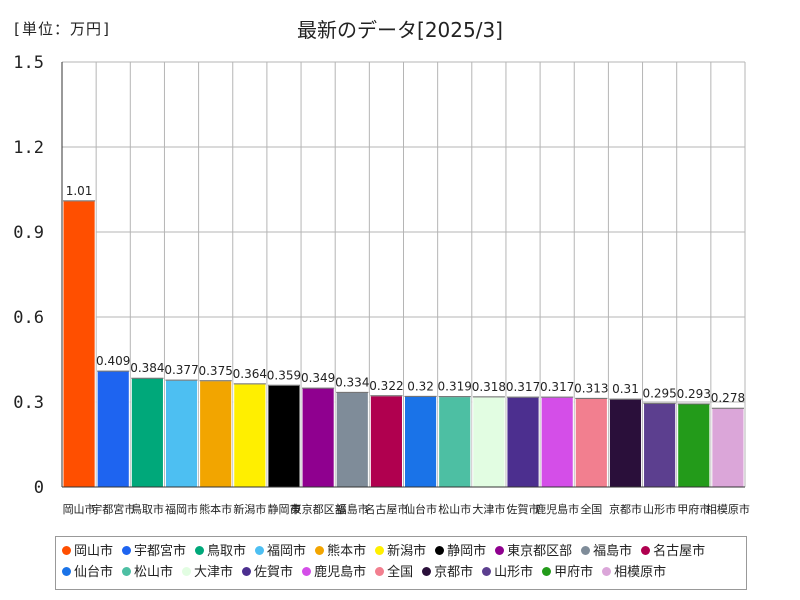 The image size is (800, 600). What do you see at coordinates (79, 344) in the screenshot?
I see `bar-岡山市` at bounding box center [79, 344].